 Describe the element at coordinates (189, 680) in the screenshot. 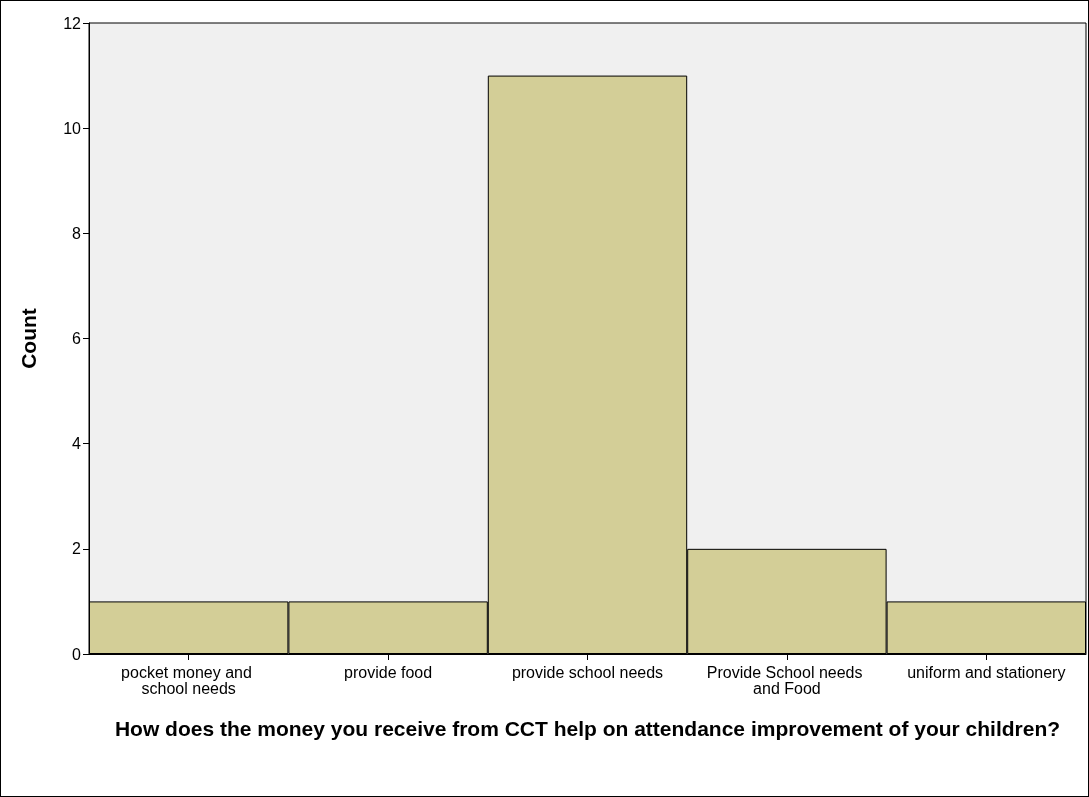

I see `x-tick-label: pocket money and school needs` at that location.